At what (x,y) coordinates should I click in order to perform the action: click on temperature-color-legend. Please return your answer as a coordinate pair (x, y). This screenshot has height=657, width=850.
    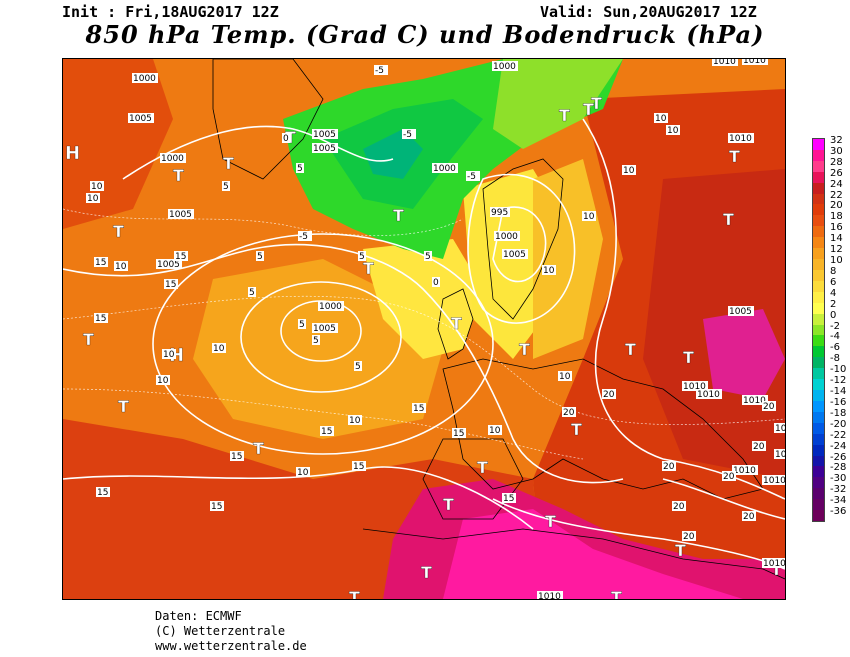
    Looking at the image, I should click on (818, 330).